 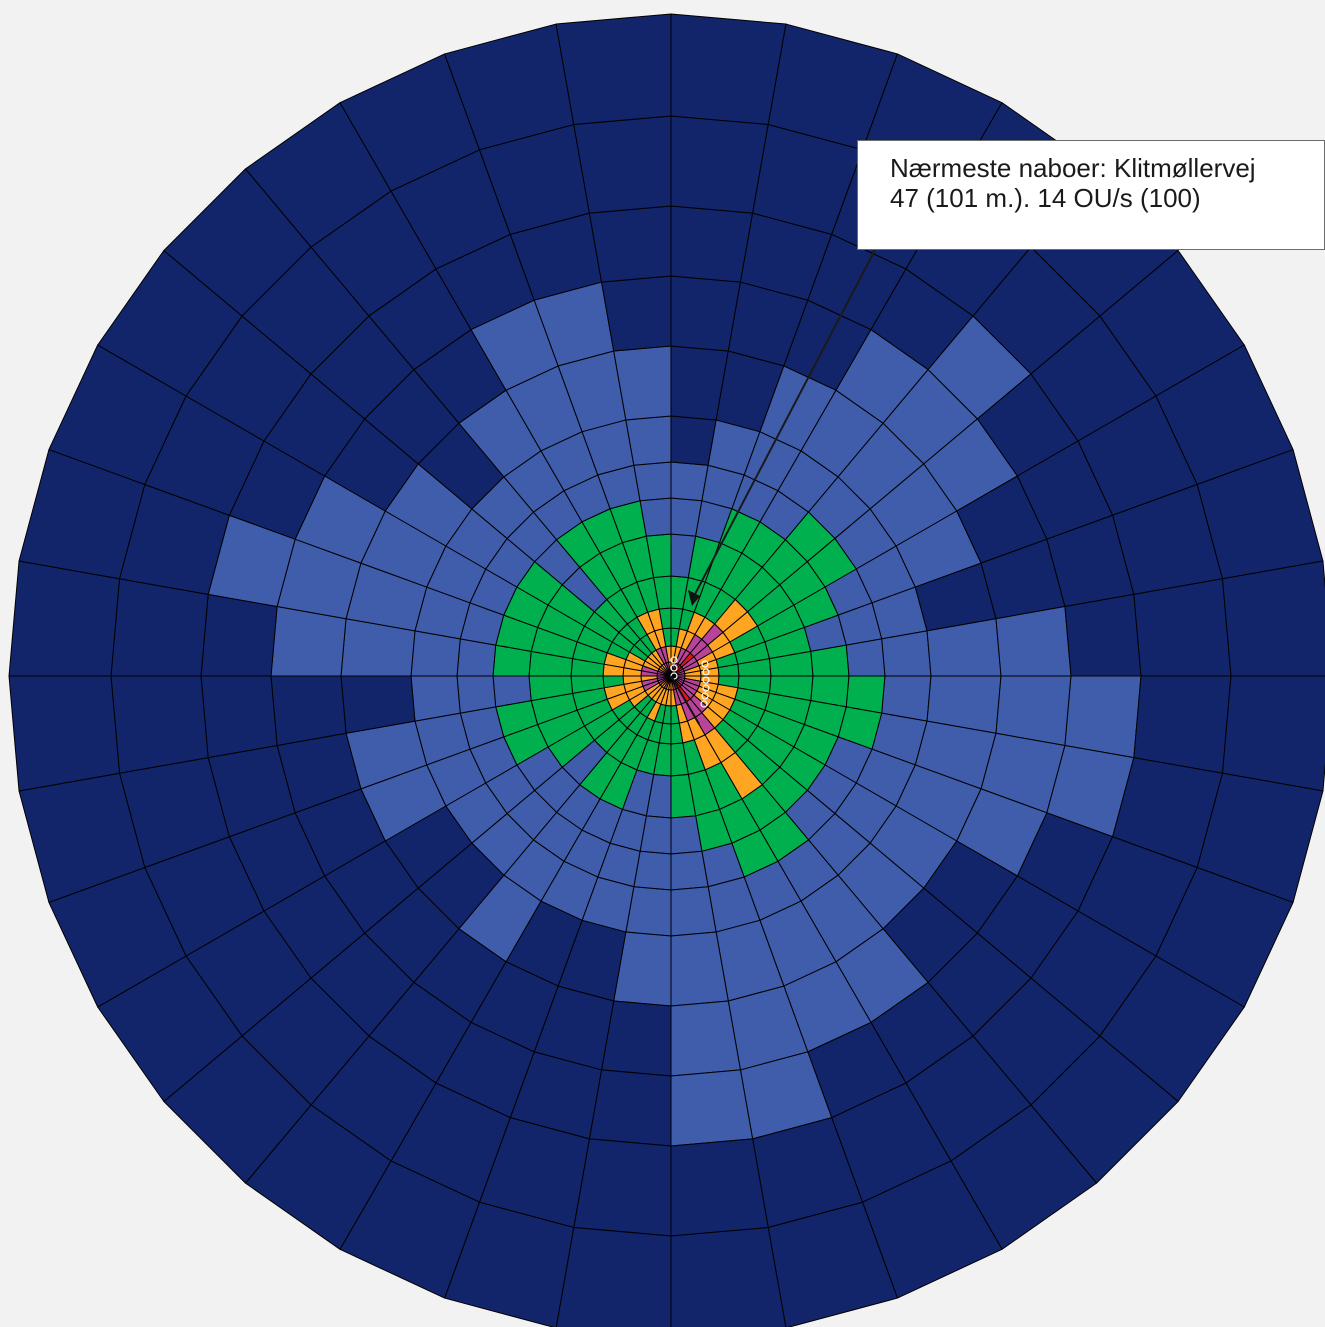 What do you see at coordinates (1073, 168) in the screenshot?
I see `callout-line-1: Nærmeste naboer: Klitmøllervej` at bounding box center [1073, 168].